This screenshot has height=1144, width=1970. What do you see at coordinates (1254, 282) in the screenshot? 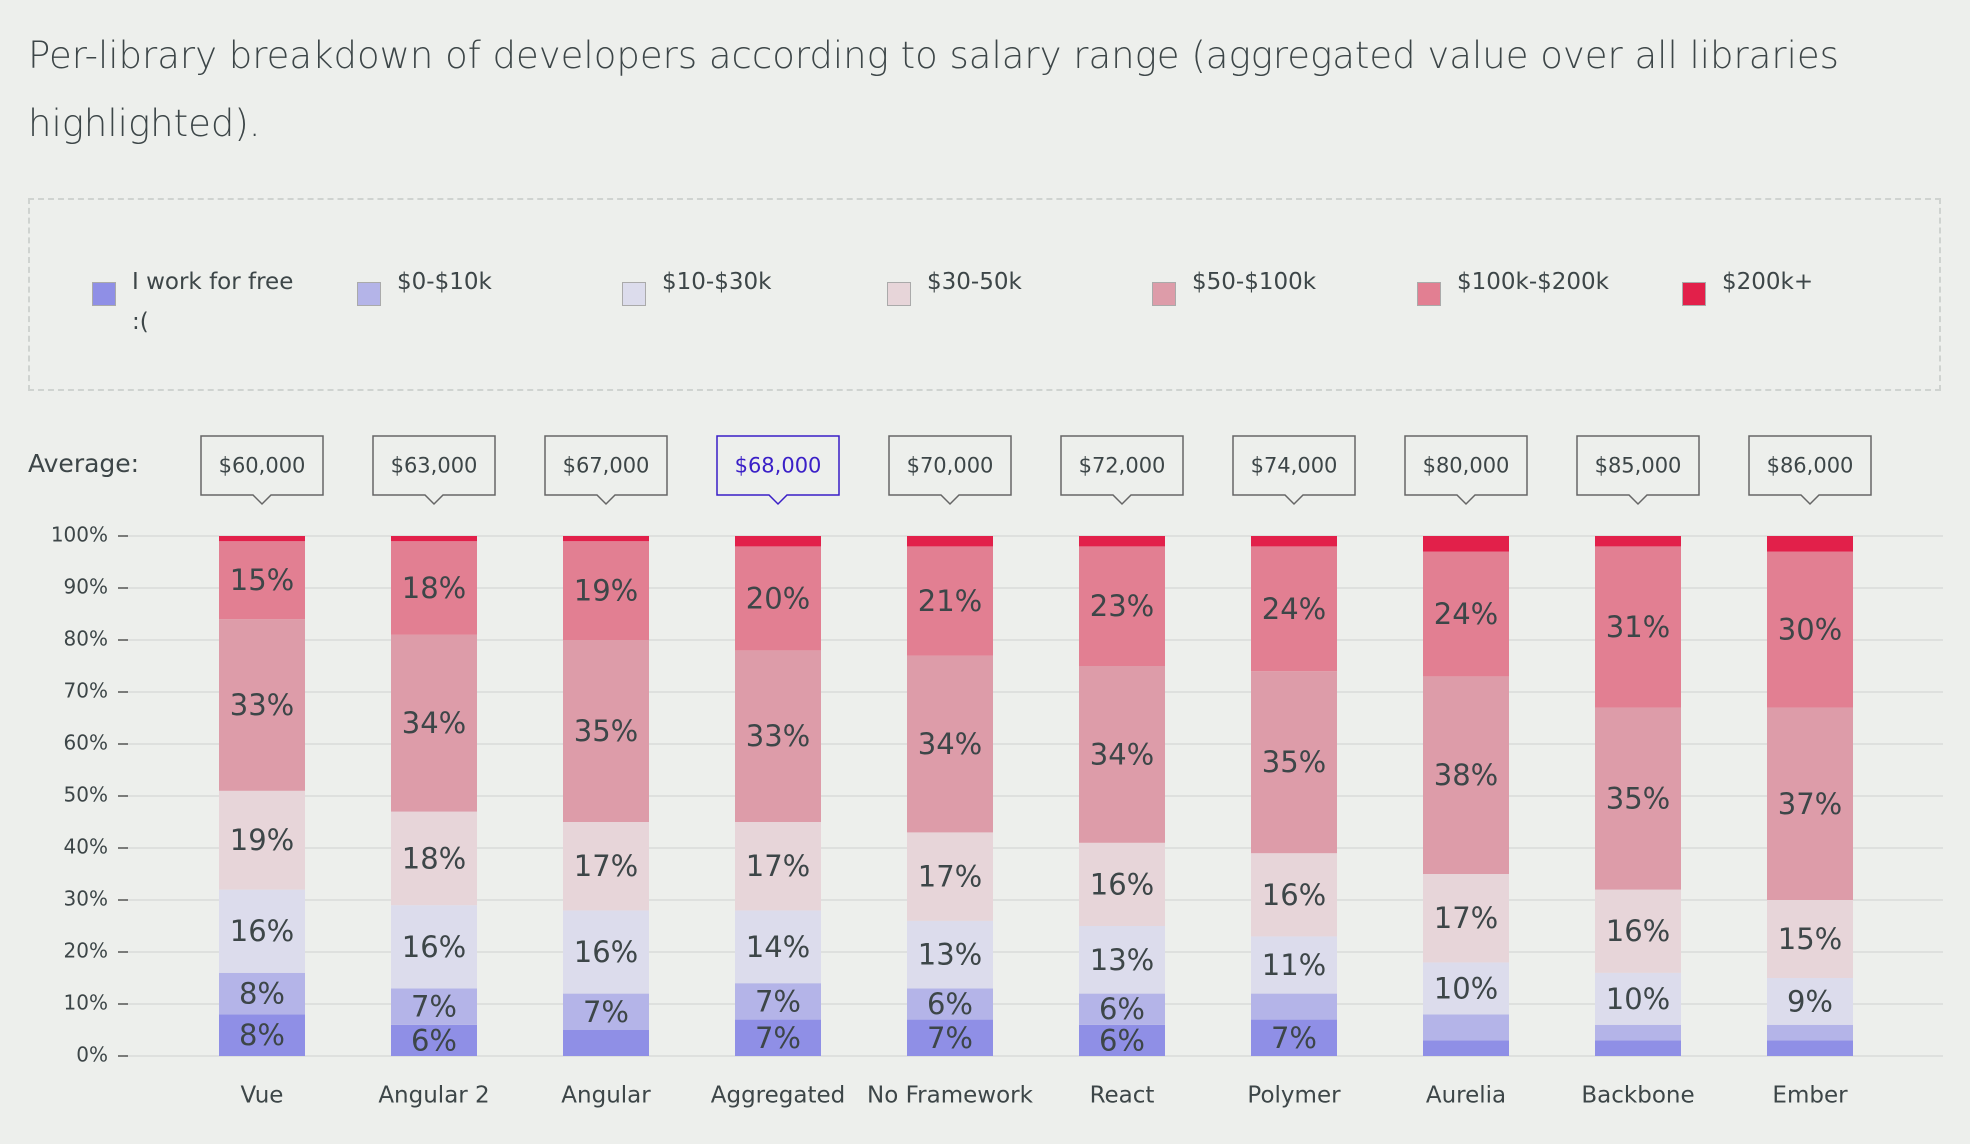
I see `legend-label: $50-$100k` at bounding box center [1254, 282].